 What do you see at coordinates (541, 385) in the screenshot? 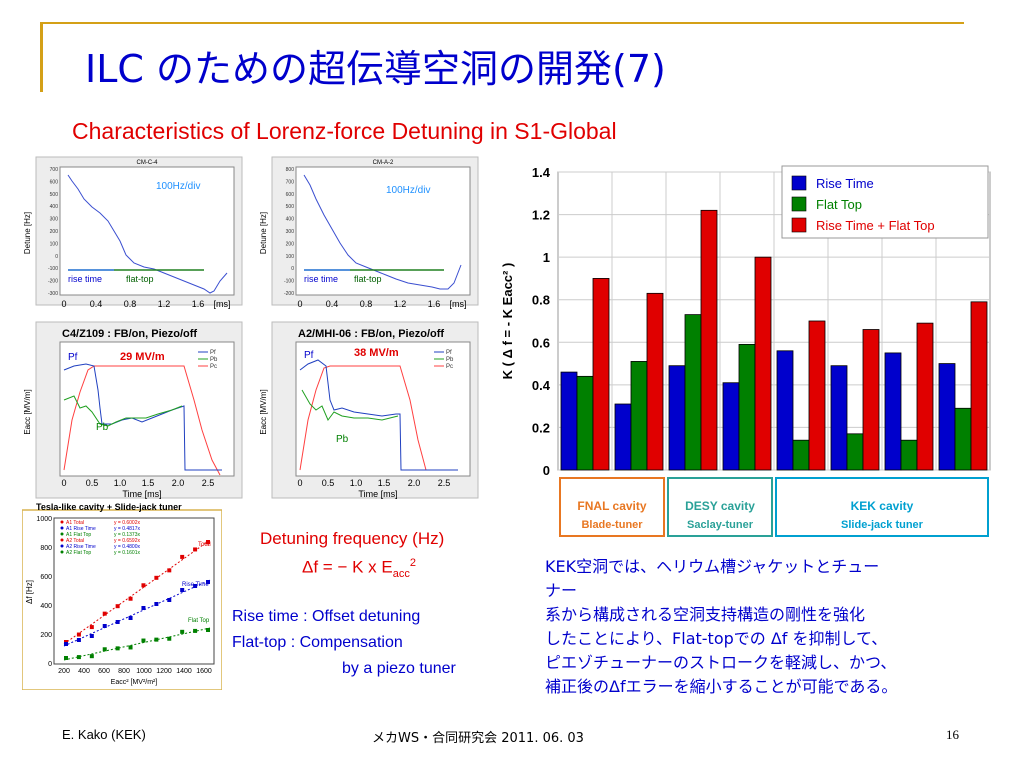
I see `y-tick-label: 0.4` at bounding box center [541, 385].